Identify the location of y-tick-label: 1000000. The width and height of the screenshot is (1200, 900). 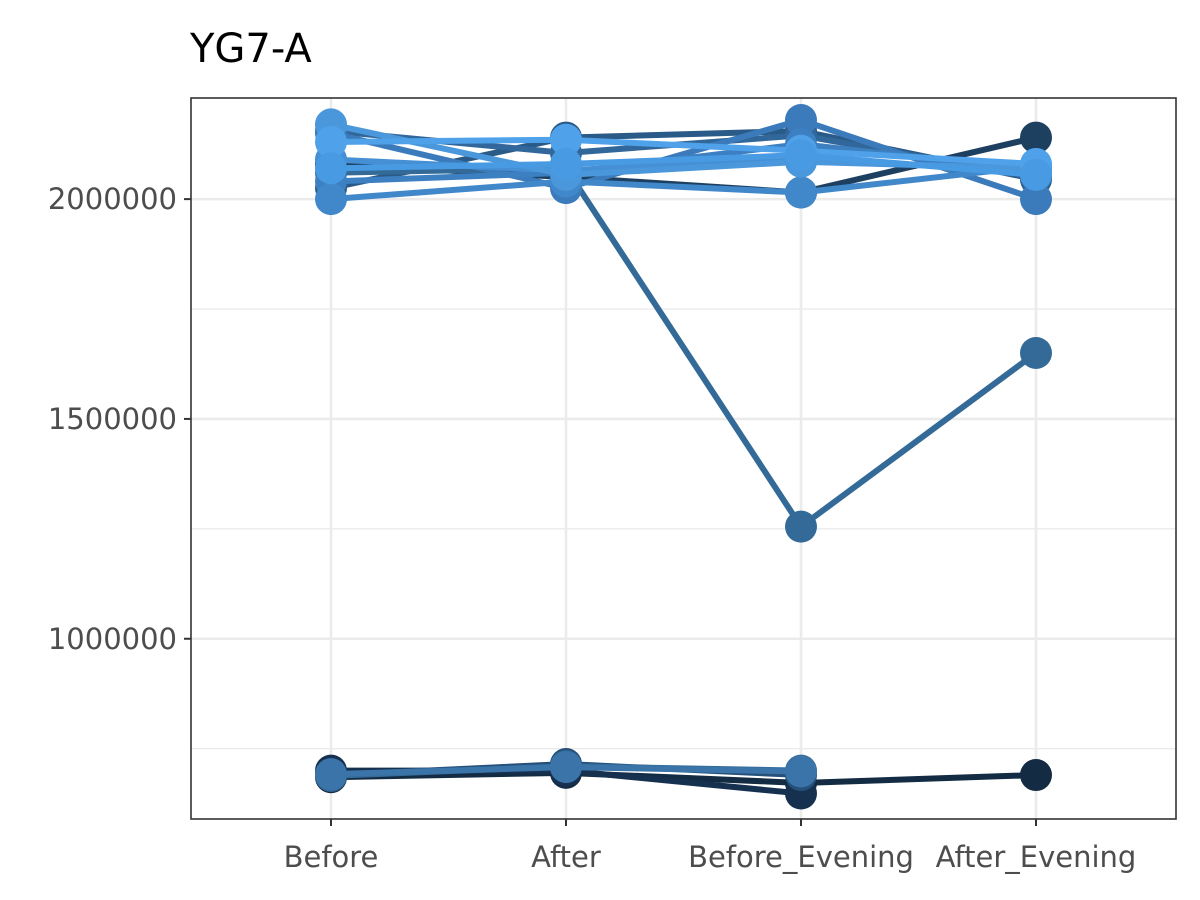
(112, 639).